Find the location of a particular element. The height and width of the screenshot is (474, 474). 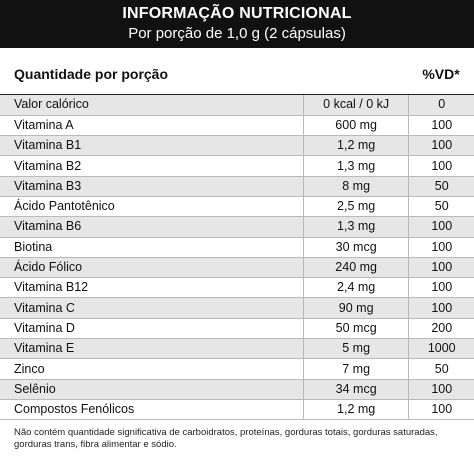

nutrient-quantity: 240 mg is located at coordinates (356, 268).